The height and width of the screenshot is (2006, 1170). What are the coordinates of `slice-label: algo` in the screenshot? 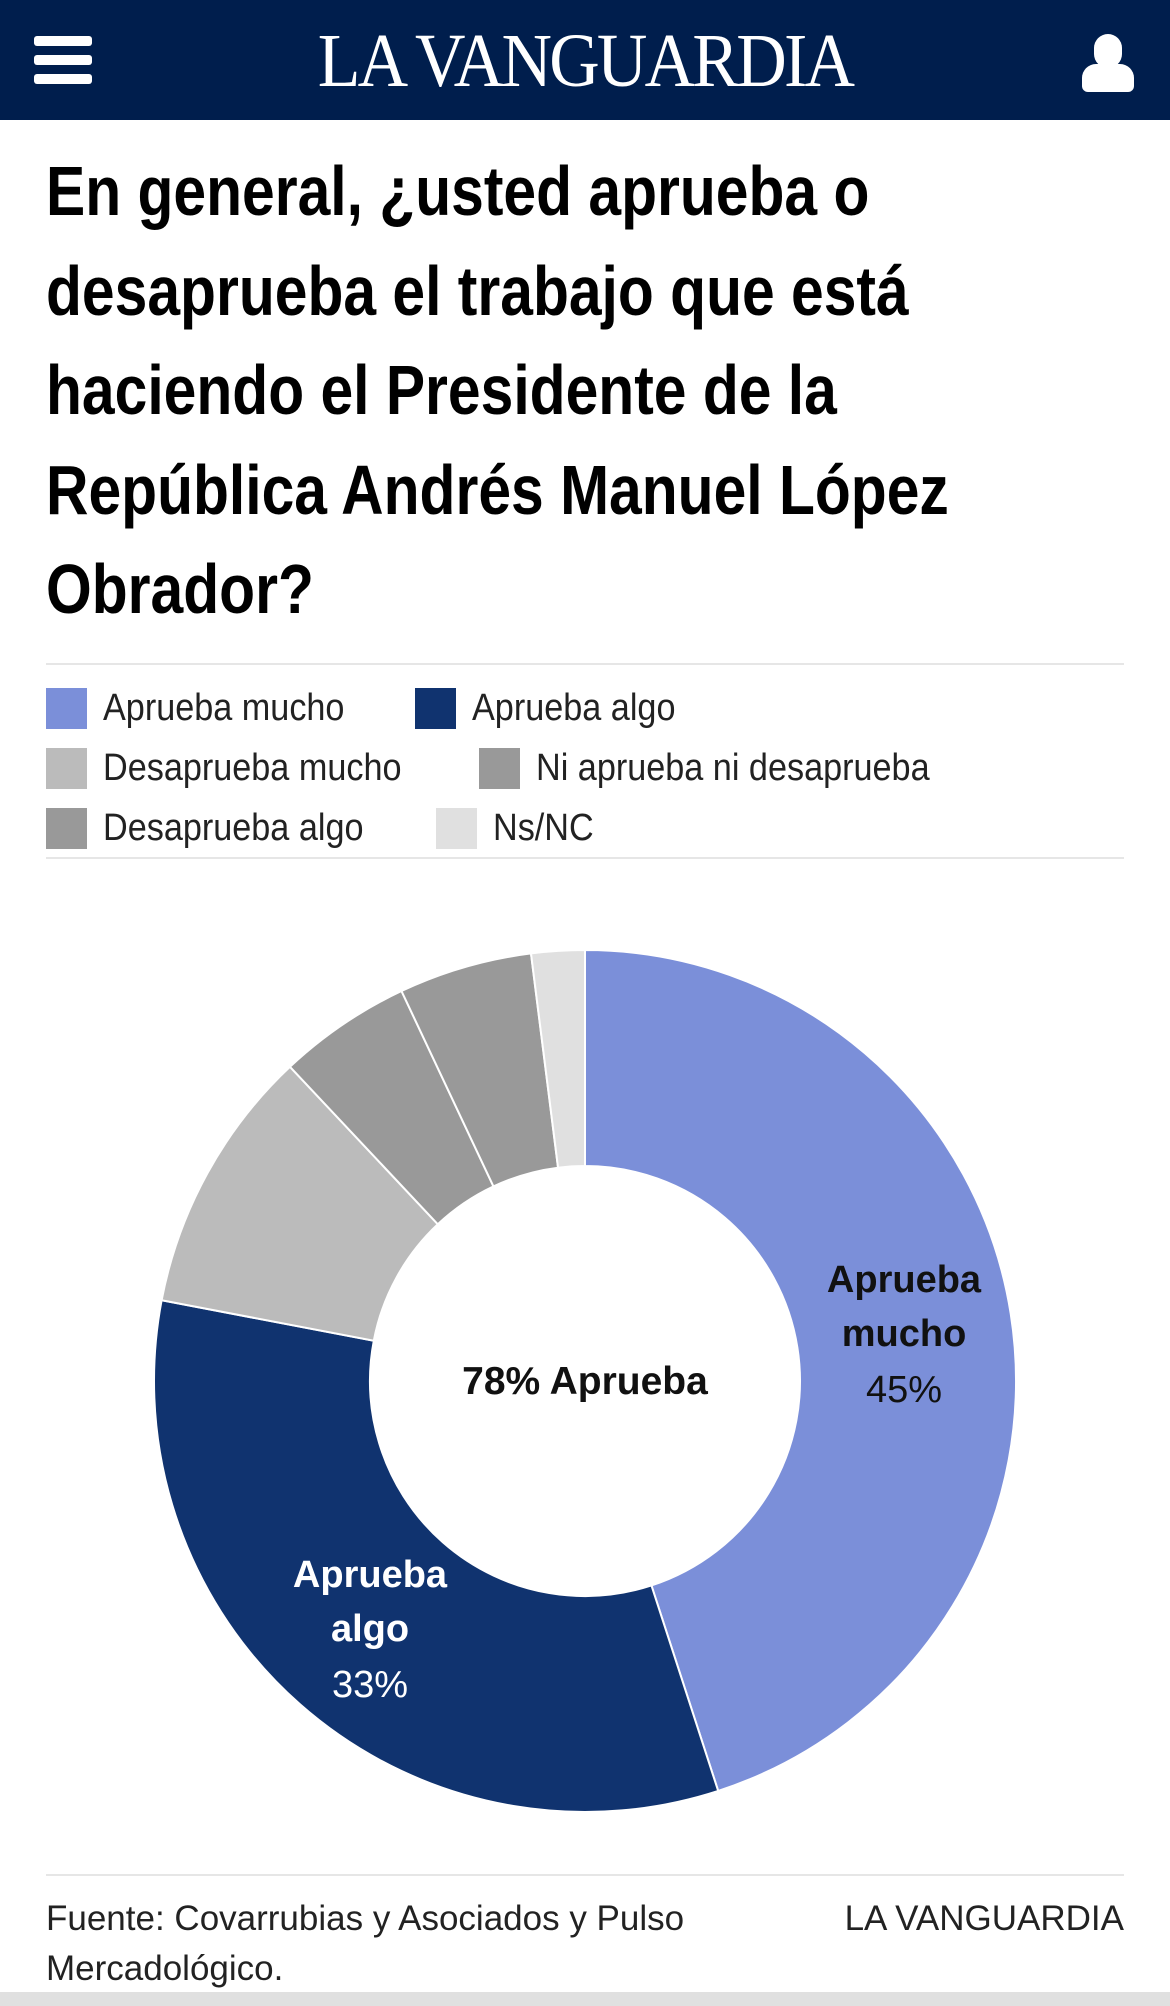 It's located at (370, 1629).